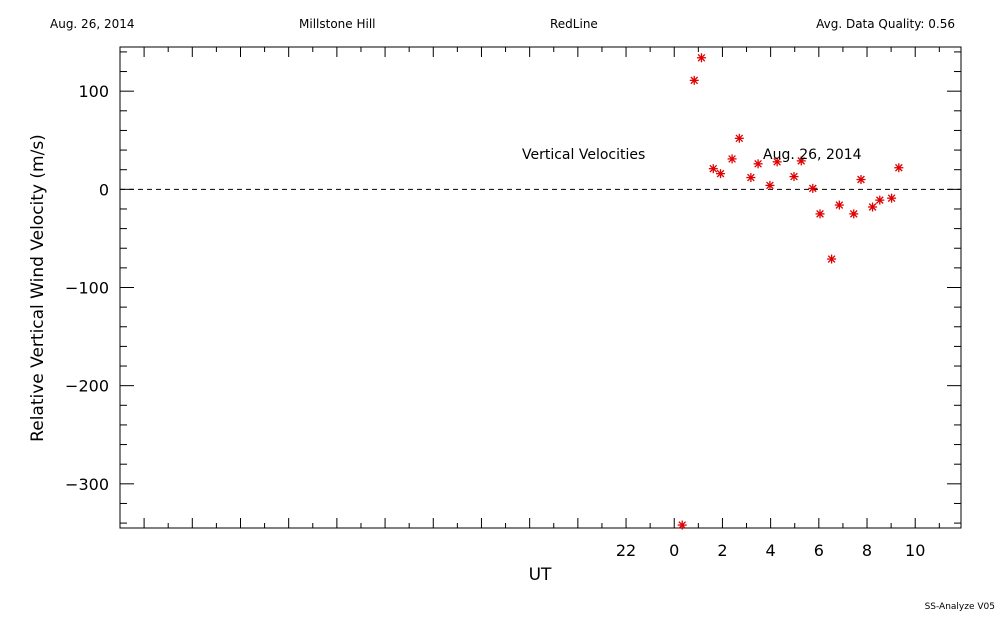 Image resolution: width=1000 pixels, height=625 pixels. I want to click on x-tick-label: 10, so click(915, 550).